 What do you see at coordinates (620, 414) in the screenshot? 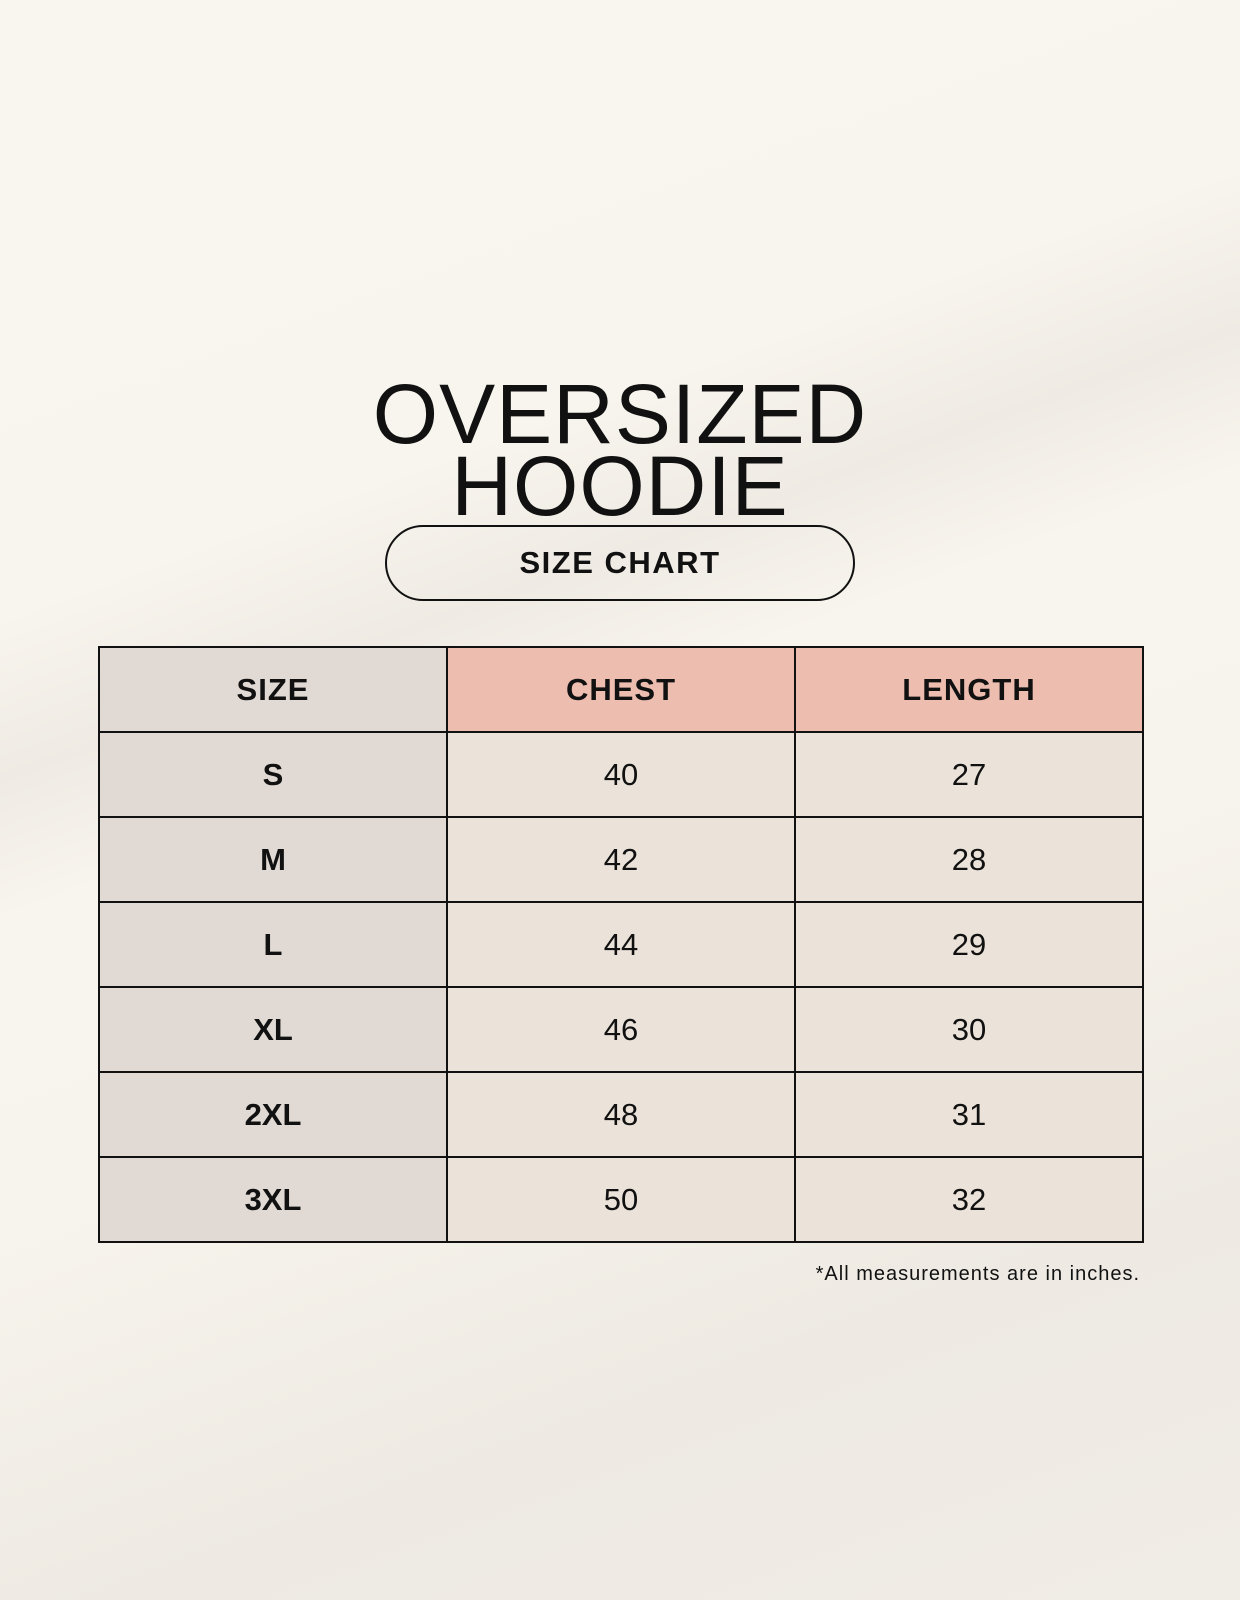
I see `title-line-1: OVERSIZED` at bounding box center [620, 414].